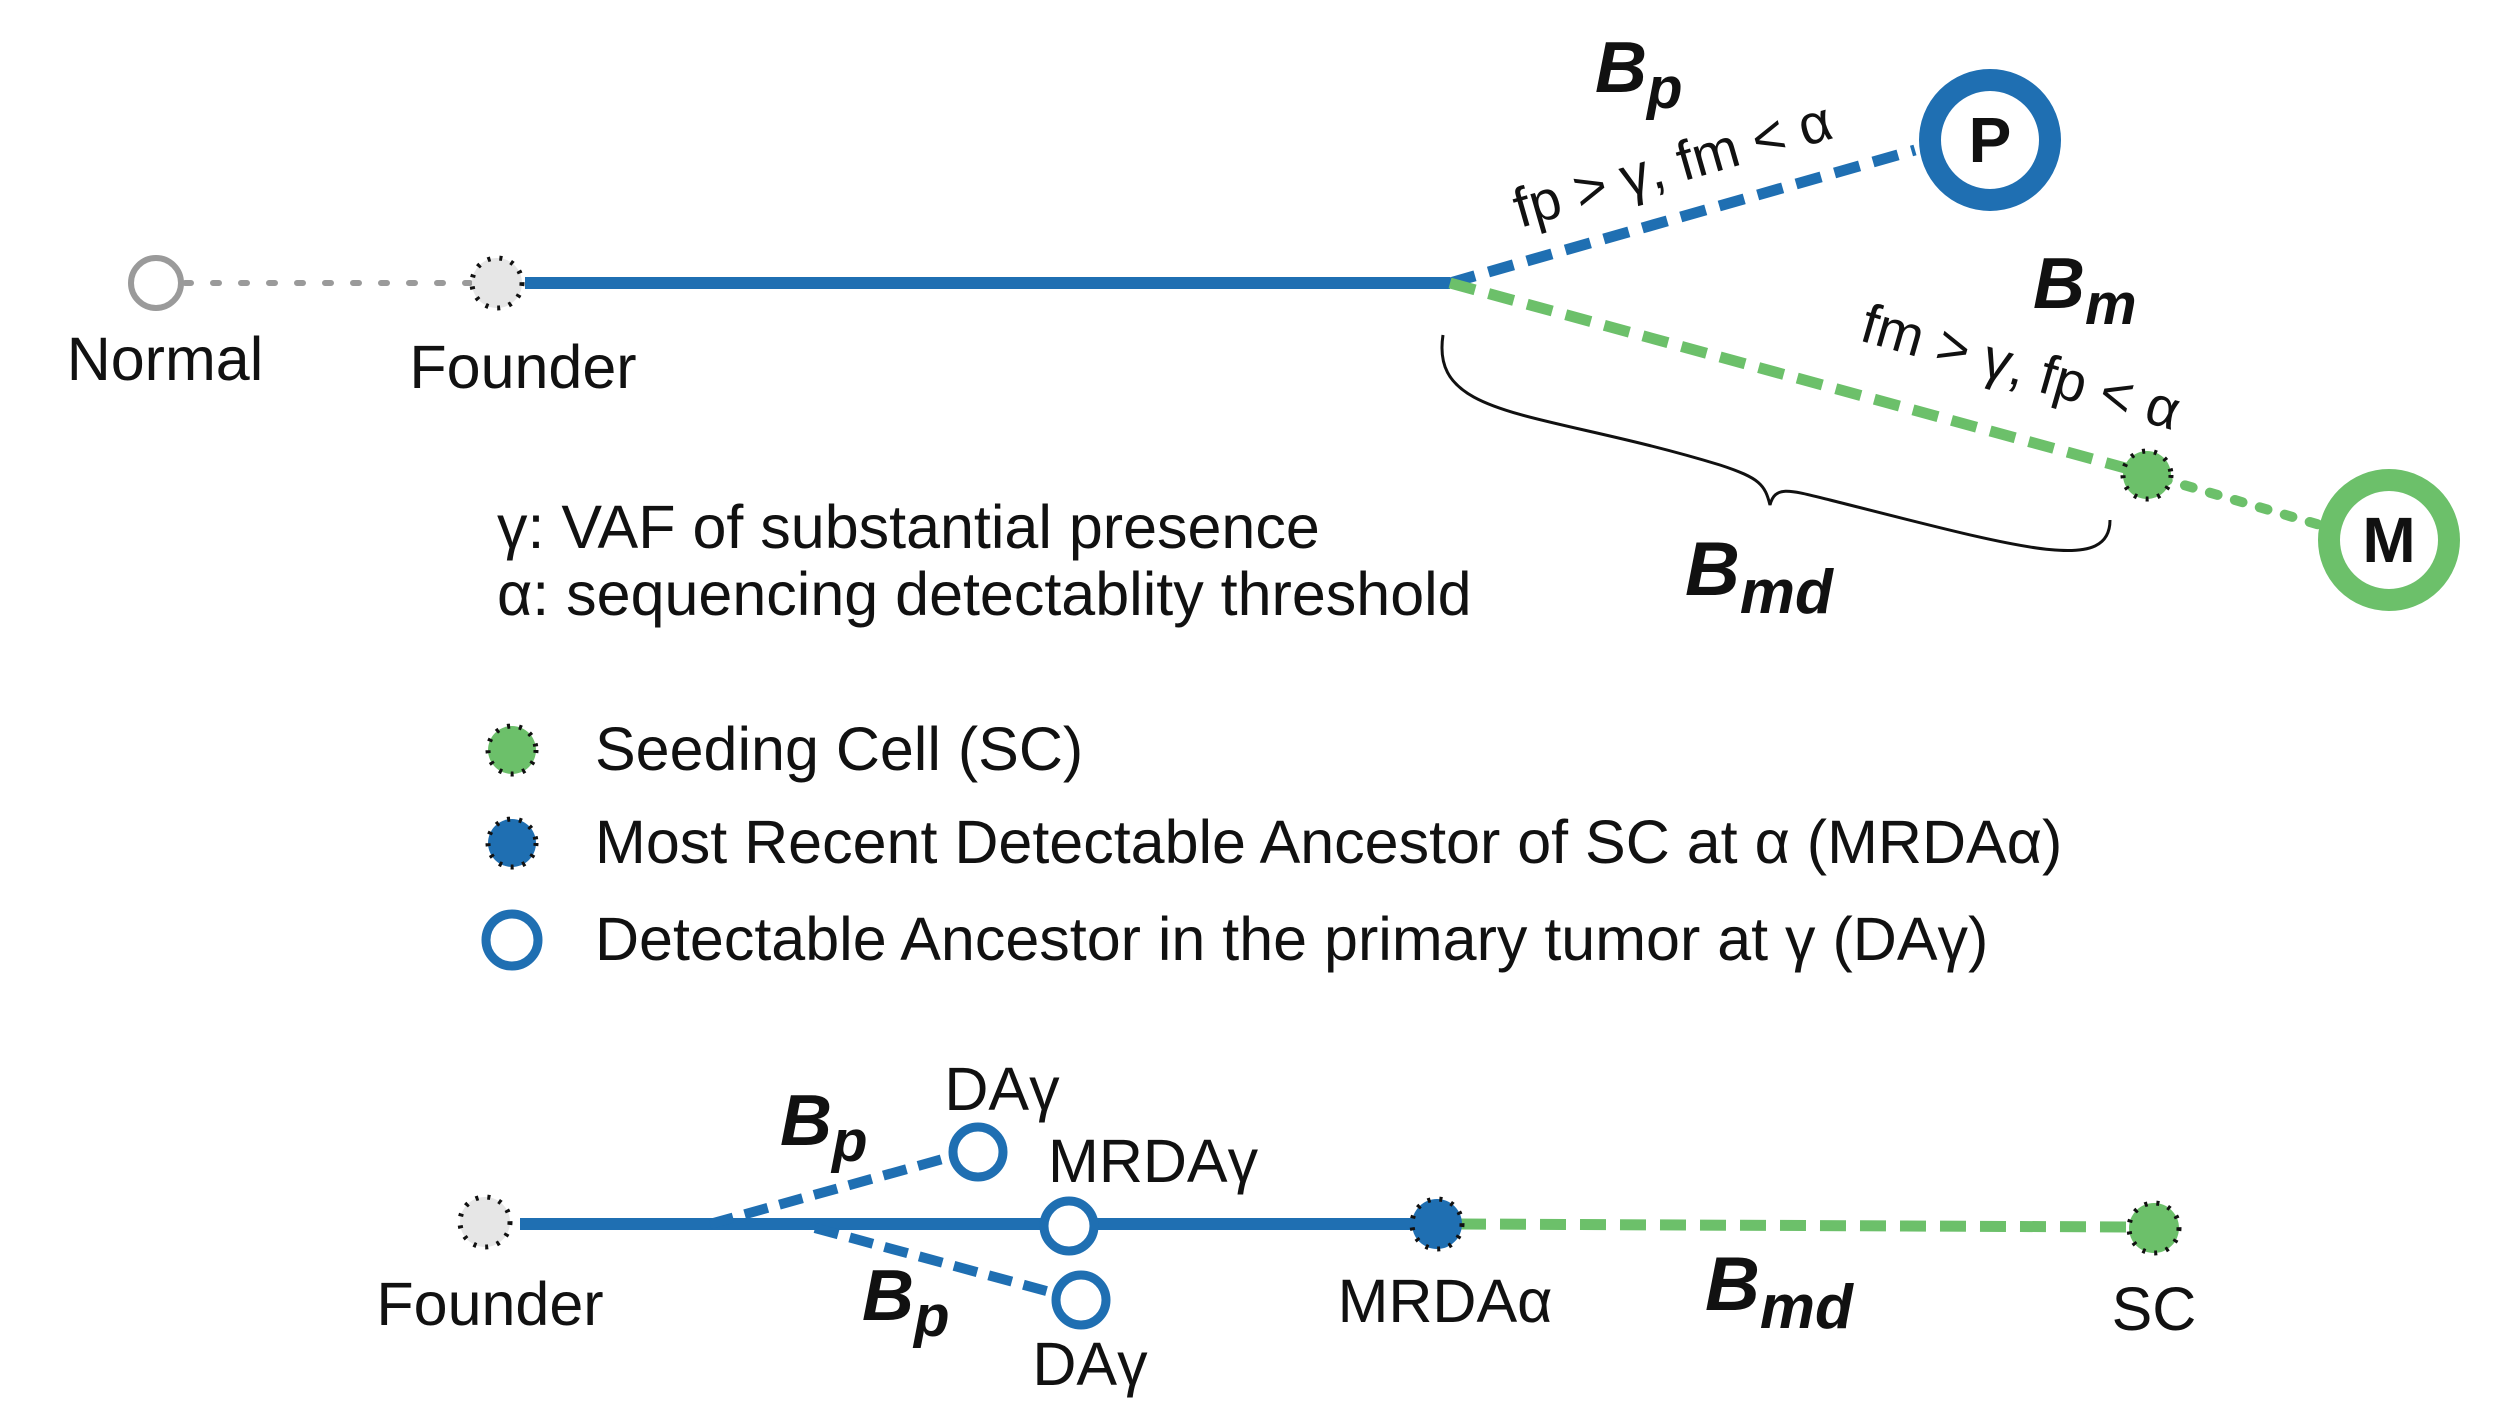  Describe the element at coordinates (2147, 475) in the screenshot. I see `seeding-cell-node-top` at that location.